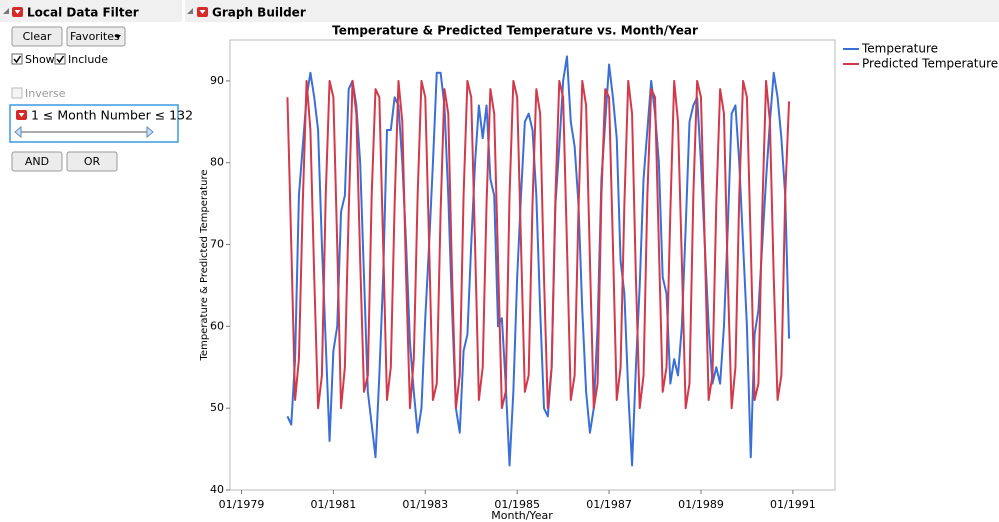  What do you see at coordinates (88, 59) in the screenshot?
I see `include-label: Include` at bounding box center [88, 59].